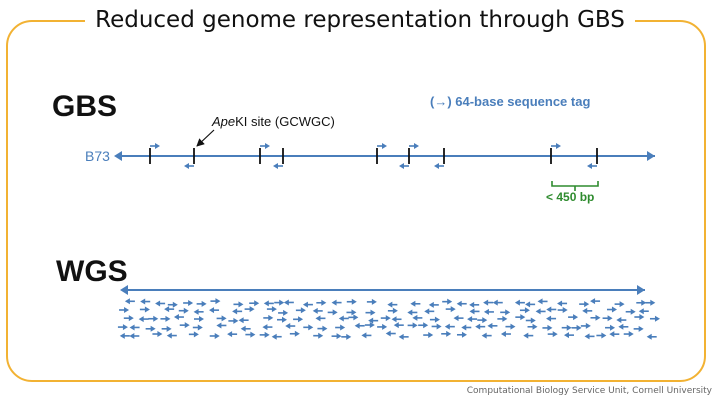  What do you see at coordinates (570, 197) in the screenshot?
I see `fragment-size-label: < 450 bp` at bounding box center [570, 197].